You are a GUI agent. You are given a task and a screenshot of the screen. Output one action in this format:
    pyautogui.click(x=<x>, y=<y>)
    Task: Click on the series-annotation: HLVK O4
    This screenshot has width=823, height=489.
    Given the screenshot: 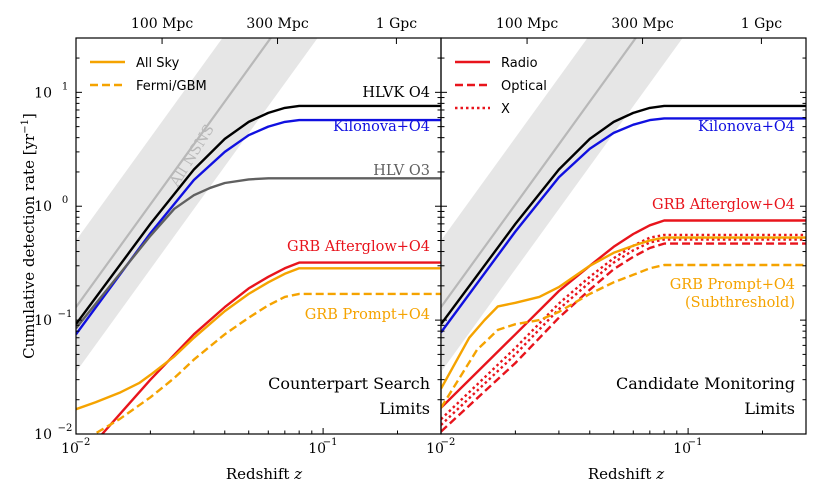 What is the action you would take?
    pyautogui.click(x=396, y=93)
    